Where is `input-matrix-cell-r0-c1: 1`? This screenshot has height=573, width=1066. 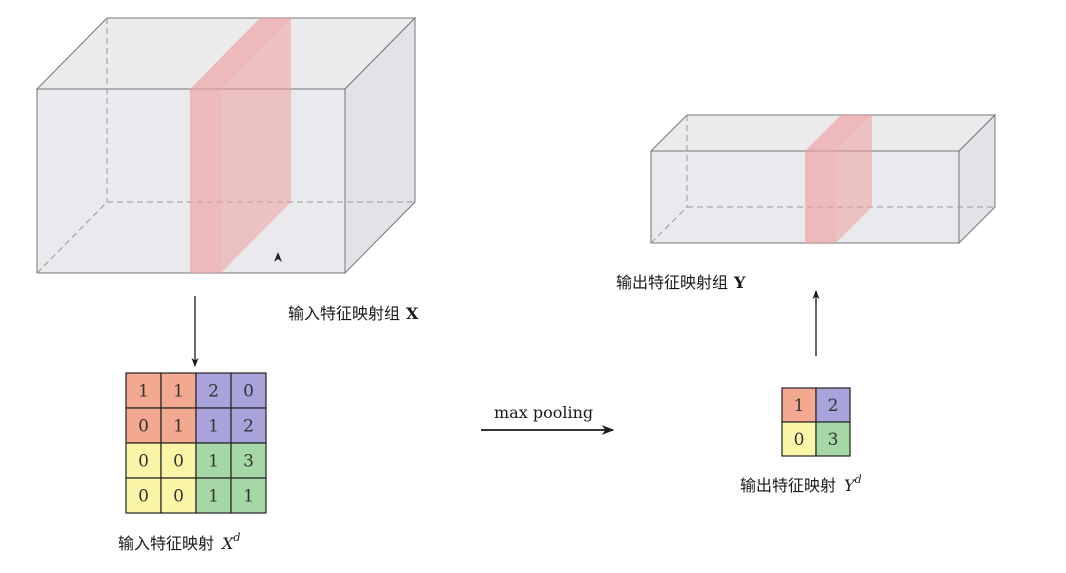
input-matrix-cell-r0-c1: 1 is located at coordinates (178, 390).